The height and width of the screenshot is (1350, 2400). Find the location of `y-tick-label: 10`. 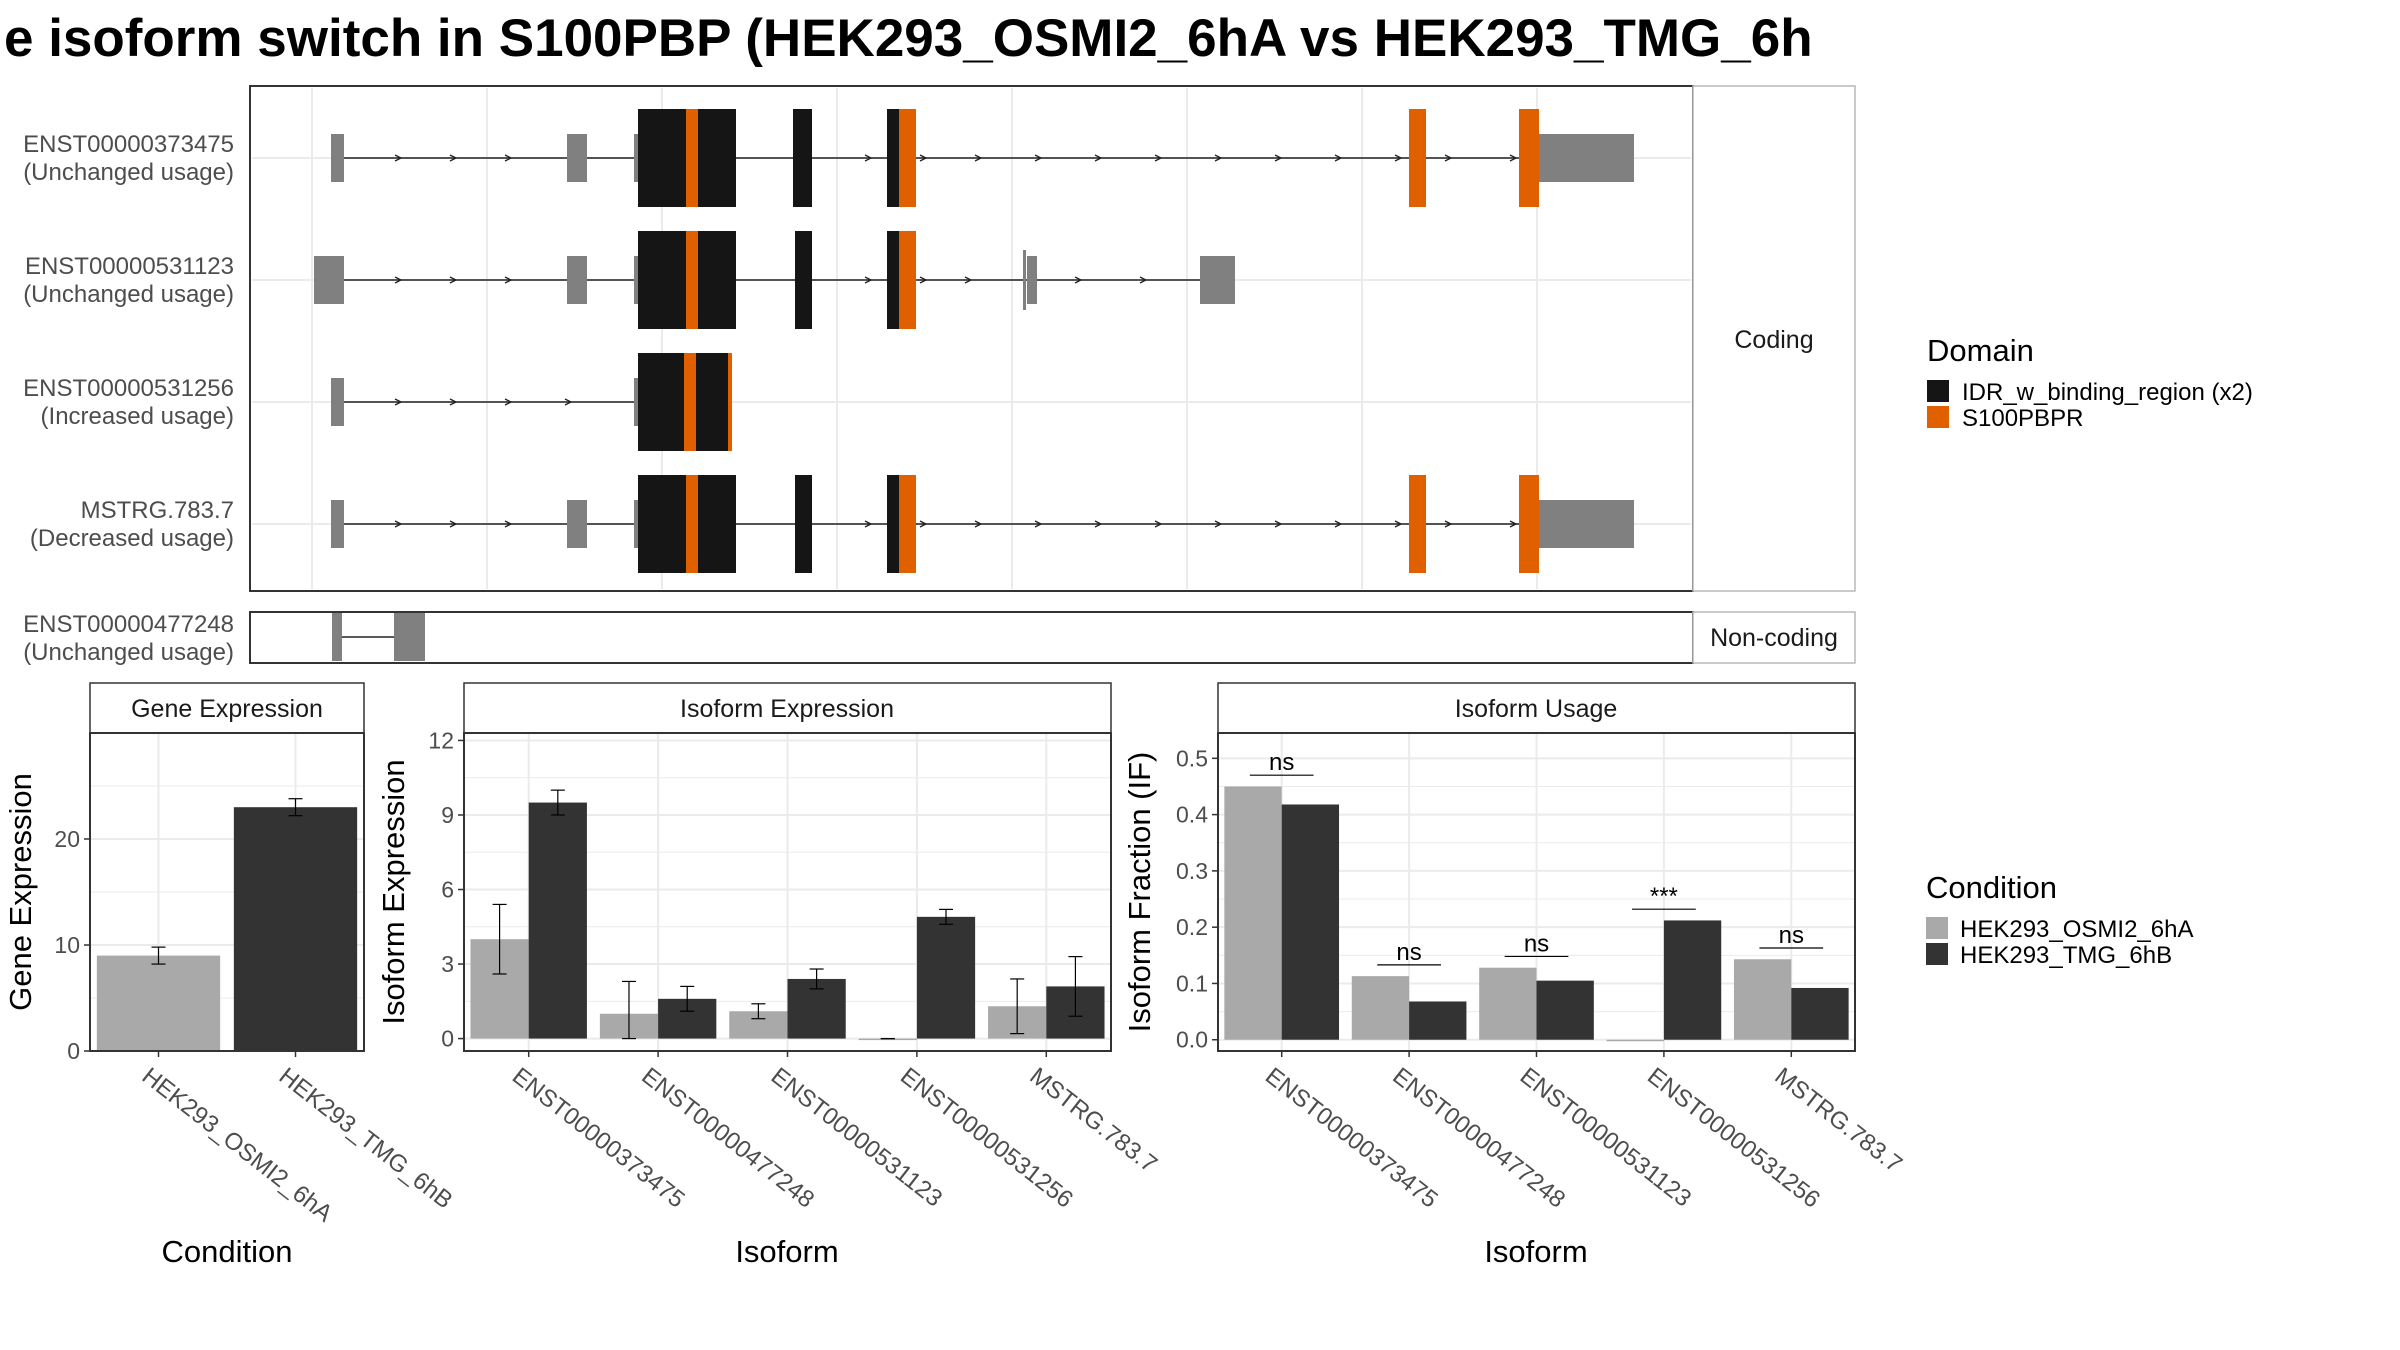

y-tick-label: 10 is located at coordinates (67, 945).